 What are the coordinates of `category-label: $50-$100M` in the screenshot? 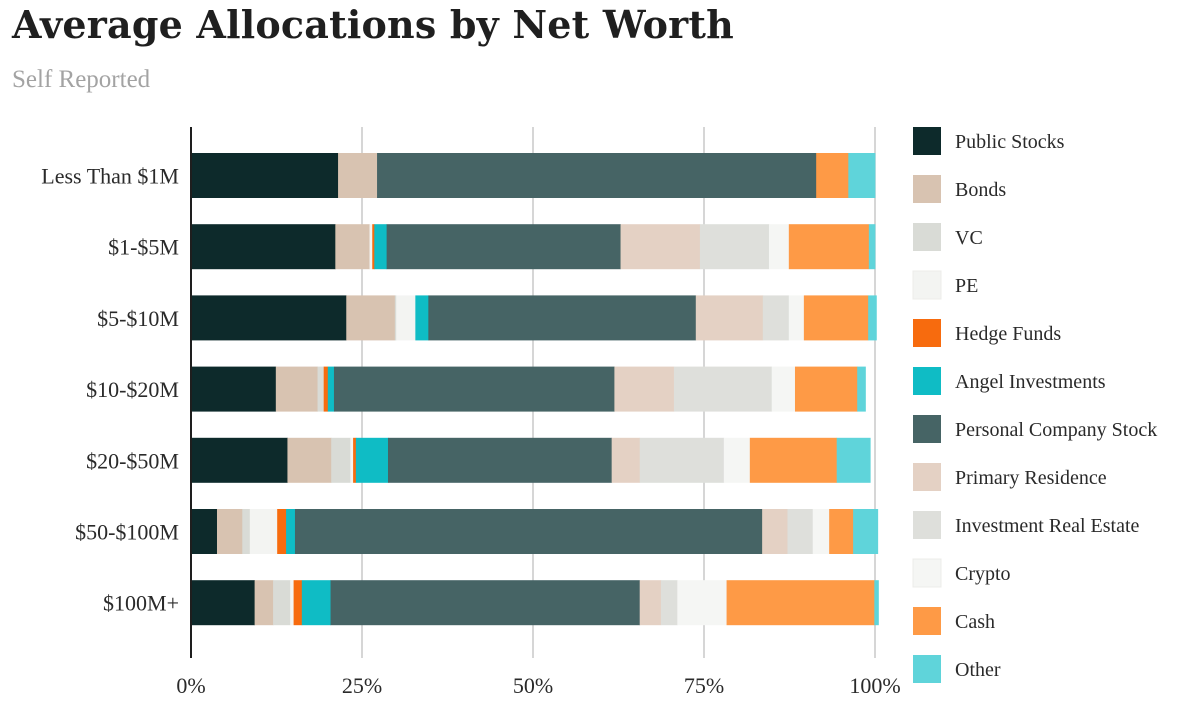 It's located at (127, 532).